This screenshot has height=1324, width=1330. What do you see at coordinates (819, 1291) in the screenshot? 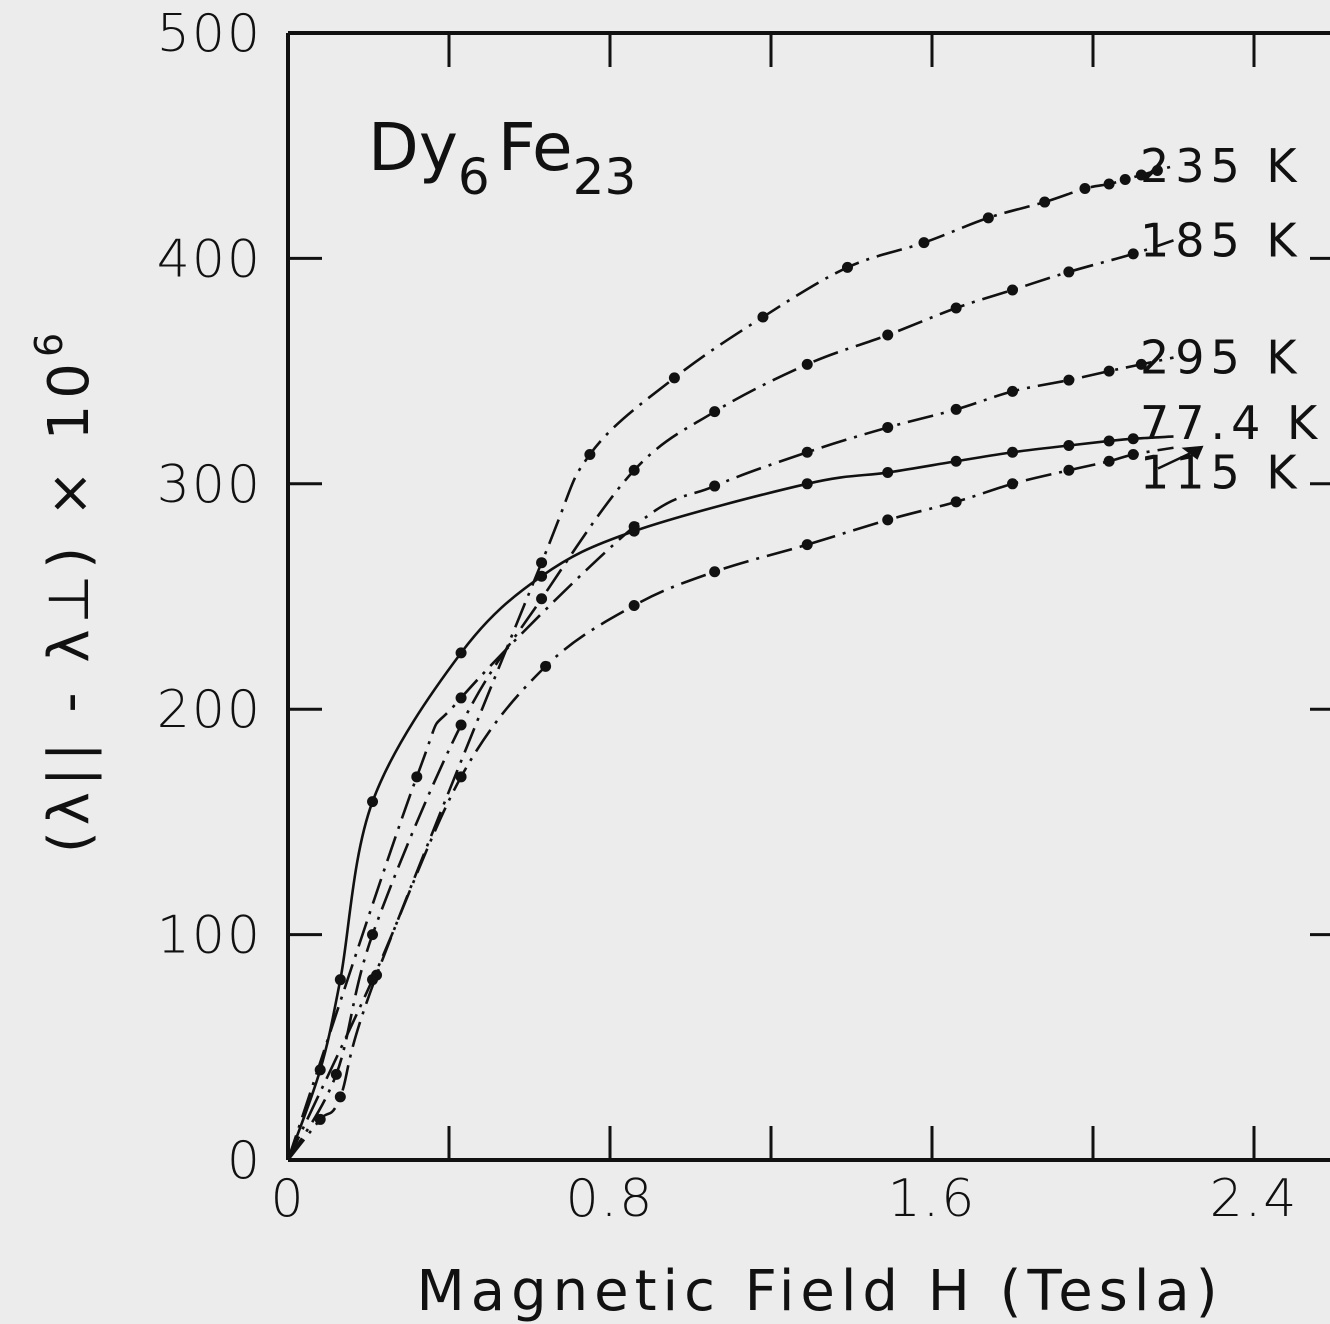
I see `x-axis-title: Magnetic Field H (Tesla)` at bounding box center [819, 1291].